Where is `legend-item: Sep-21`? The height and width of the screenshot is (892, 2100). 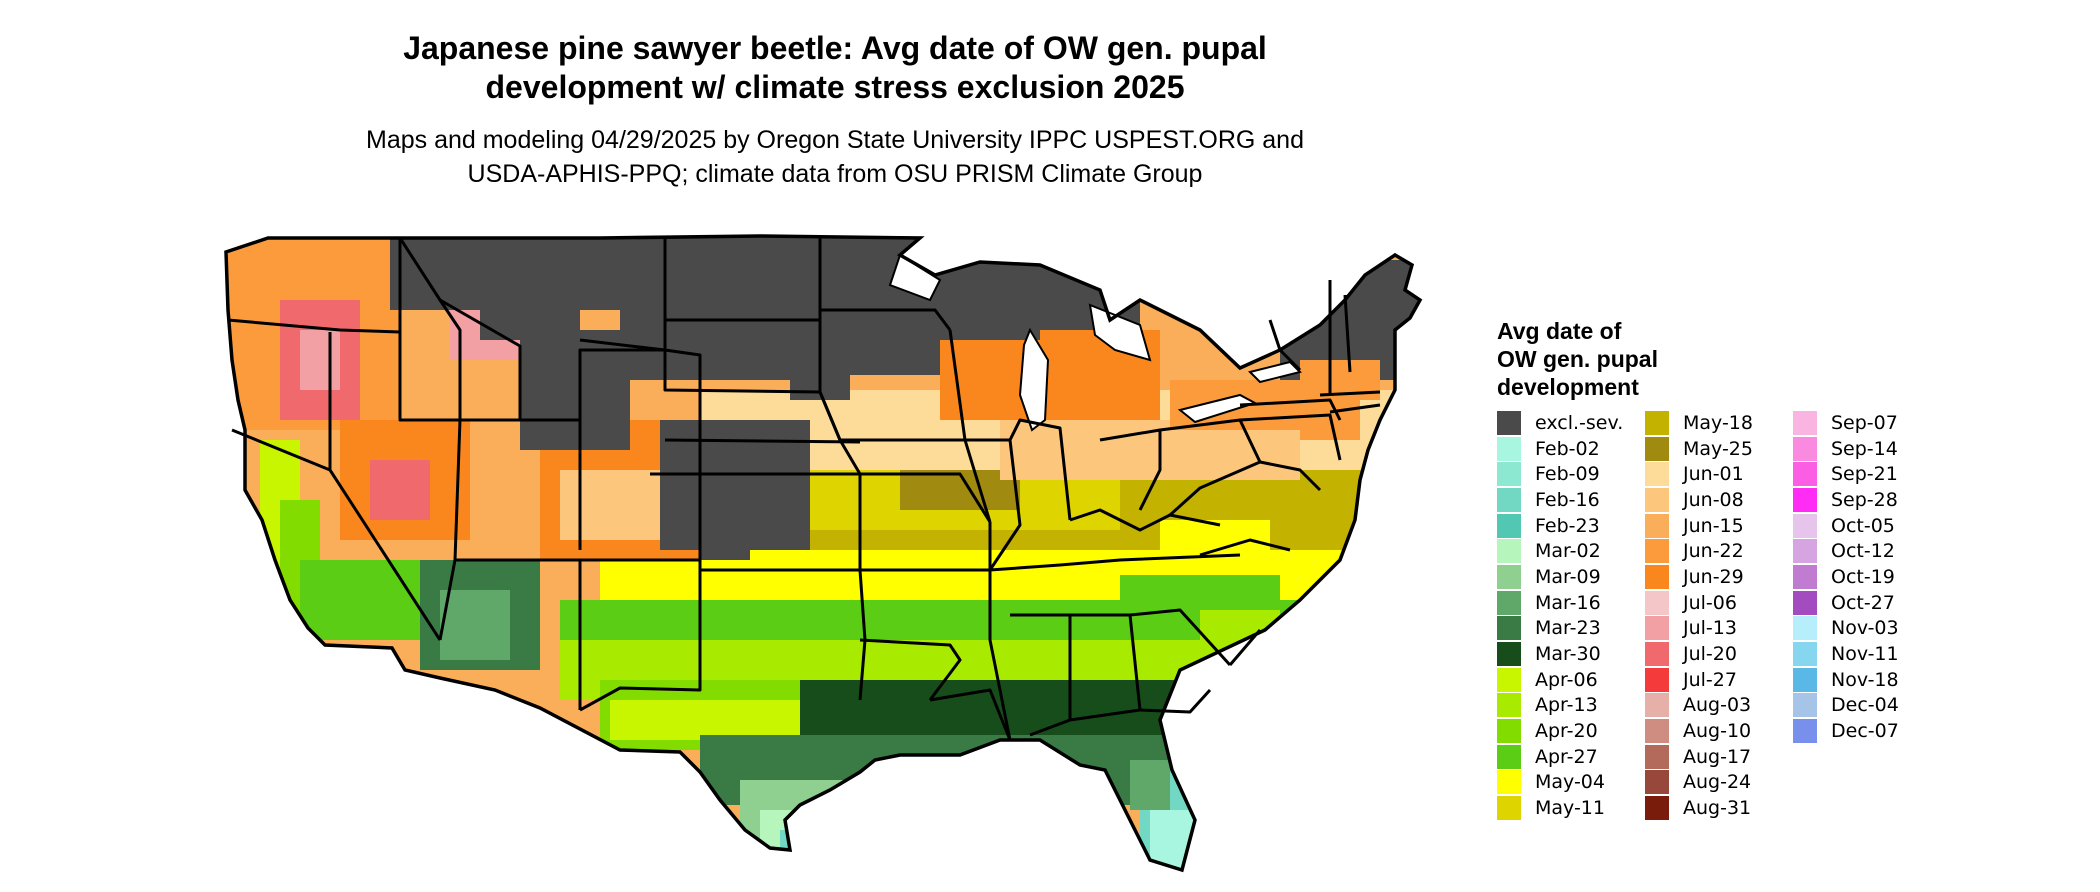
legend-item: Sep-21 is located at coordinates (1868, 474).